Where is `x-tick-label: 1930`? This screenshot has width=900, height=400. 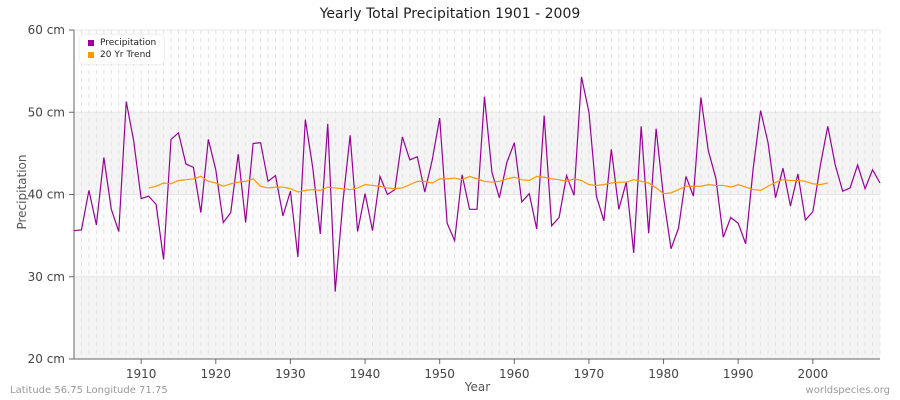 x-tick-label: 1930 is located at coordinates (290, 374).